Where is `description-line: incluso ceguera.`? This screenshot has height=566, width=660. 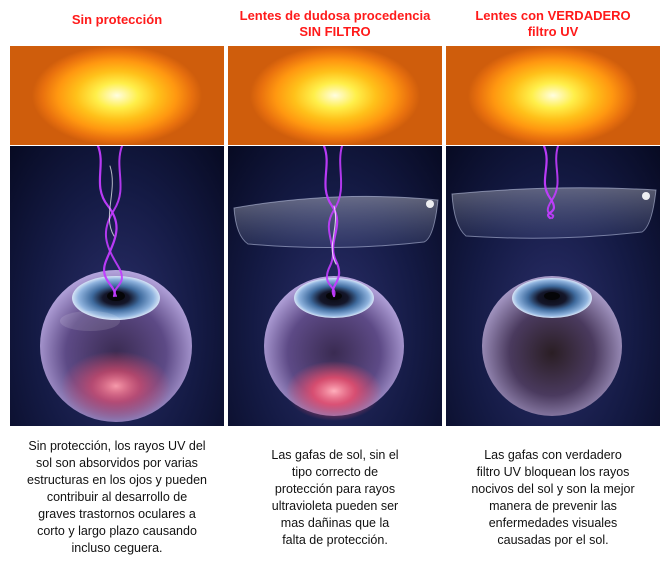 description-line: incluso ceguera. is located at coordinates (117, 548).